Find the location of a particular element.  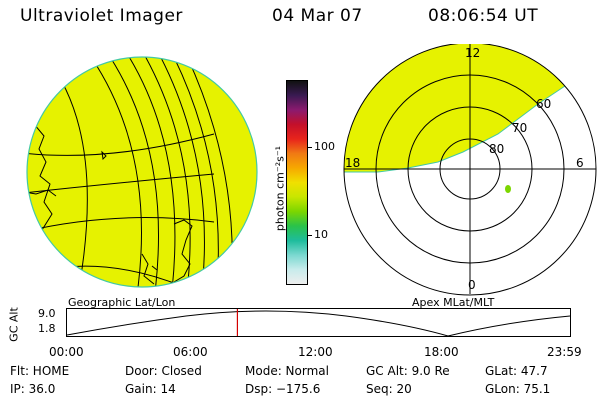

geo-longitude: GLon: 75.1 is located at coordinates (518, 389).